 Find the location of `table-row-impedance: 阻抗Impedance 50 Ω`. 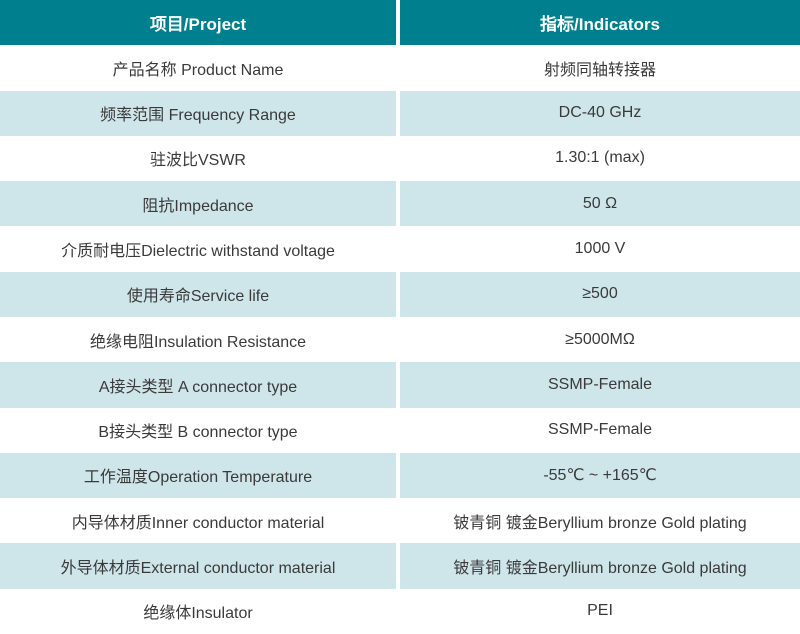

table-row-impedance: 阻抗Impedance 50 Ω is located at coordinates (400, 204).